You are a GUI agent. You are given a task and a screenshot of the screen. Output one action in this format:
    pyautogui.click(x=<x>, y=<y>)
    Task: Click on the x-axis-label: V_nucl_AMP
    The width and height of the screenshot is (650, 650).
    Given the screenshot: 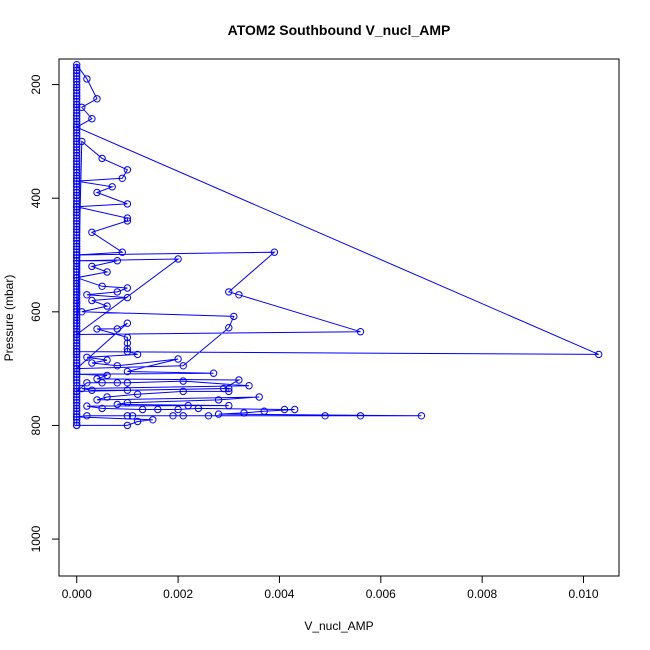 What is the action you would take?
    pyautogui.click(x=338, y=626)
    